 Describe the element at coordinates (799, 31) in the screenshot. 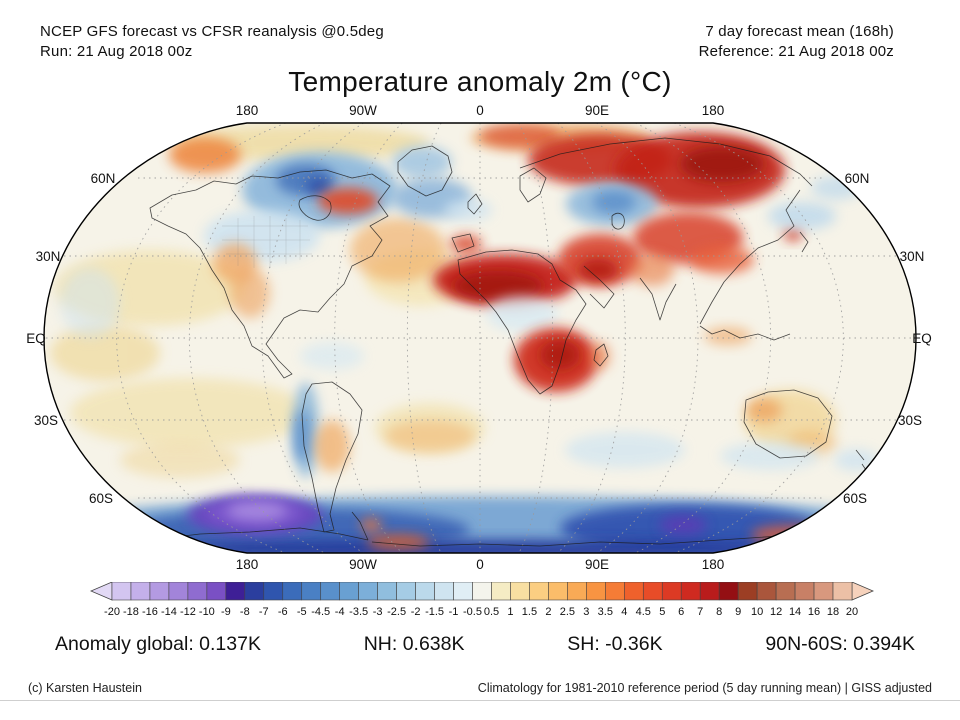

I see `forecast-mean-line: 7 day forecast mean (168h)` at that location.